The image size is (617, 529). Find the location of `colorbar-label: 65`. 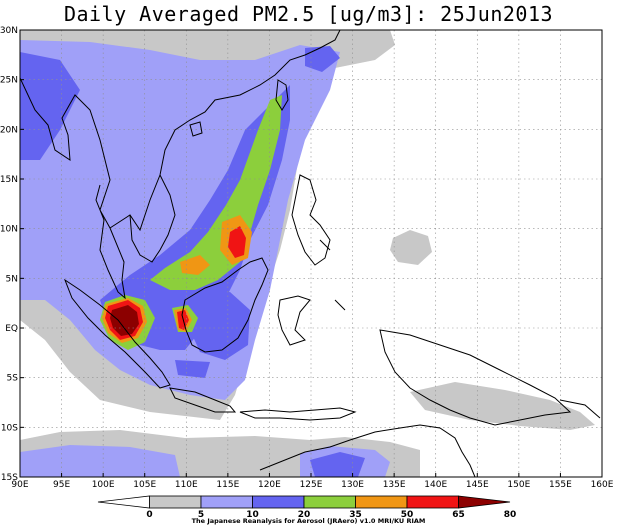

colorbar-label: 65 is located at coordinates (458, 515).